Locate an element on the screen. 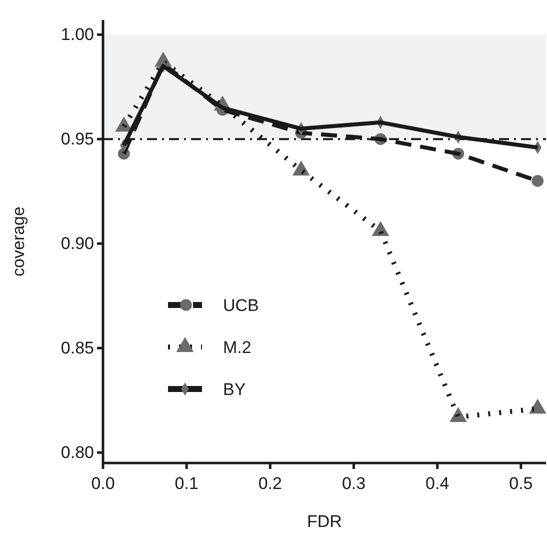 The width and height of the screenshot is (547, 537). x-tick-label: 0.4 is located at coordinates (438, 483).